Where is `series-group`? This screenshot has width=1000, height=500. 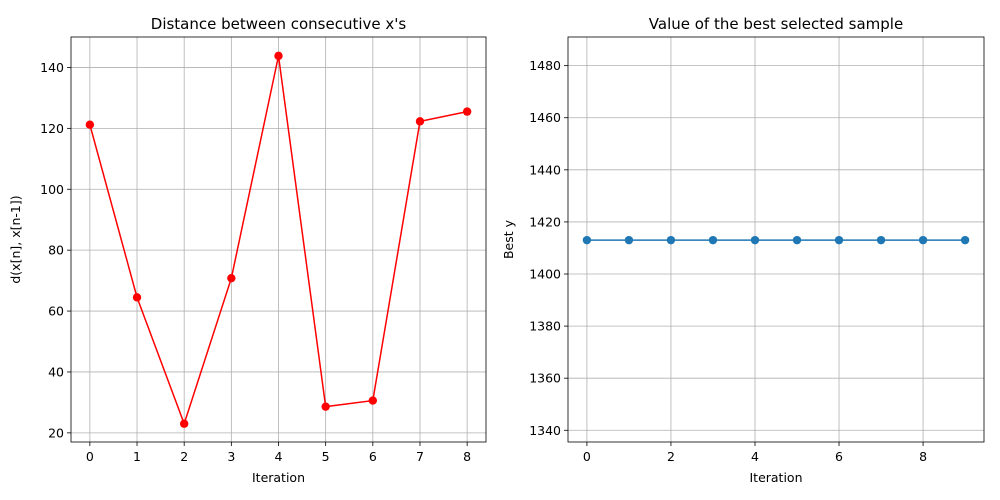
series-group is located at coordinates (776, 240).